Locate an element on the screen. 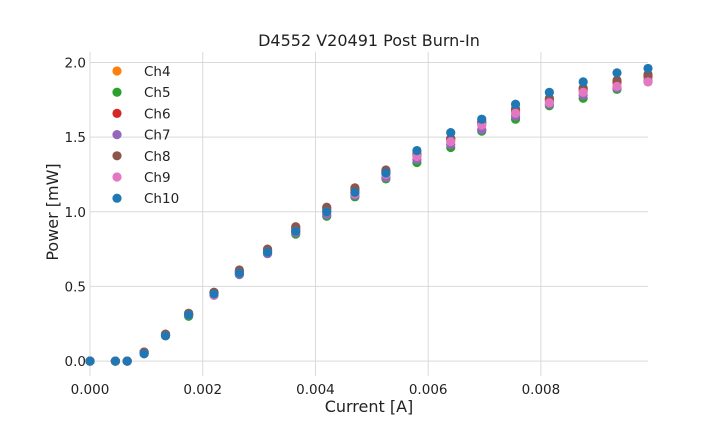 The height and width of the screenshot is (432, 720). legend-item-ch6: Ch6 is located at coordinates (141, 114).